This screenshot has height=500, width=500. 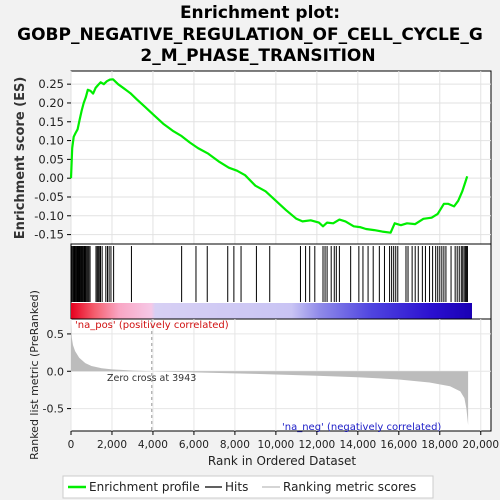 What do you see at coordinates (49, 216) in the screenshot?
I see `es-y-tick-label: -0.10` at bounding box center [49, 216].